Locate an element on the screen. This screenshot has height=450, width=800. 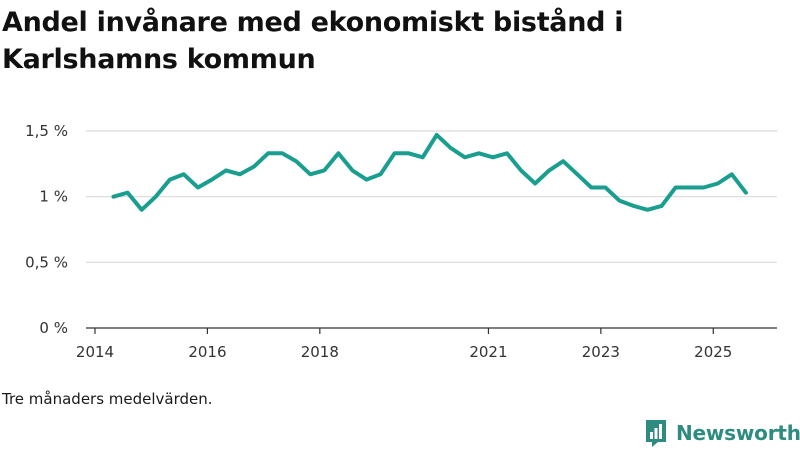
series-layer is located at coordinates (429, 172).